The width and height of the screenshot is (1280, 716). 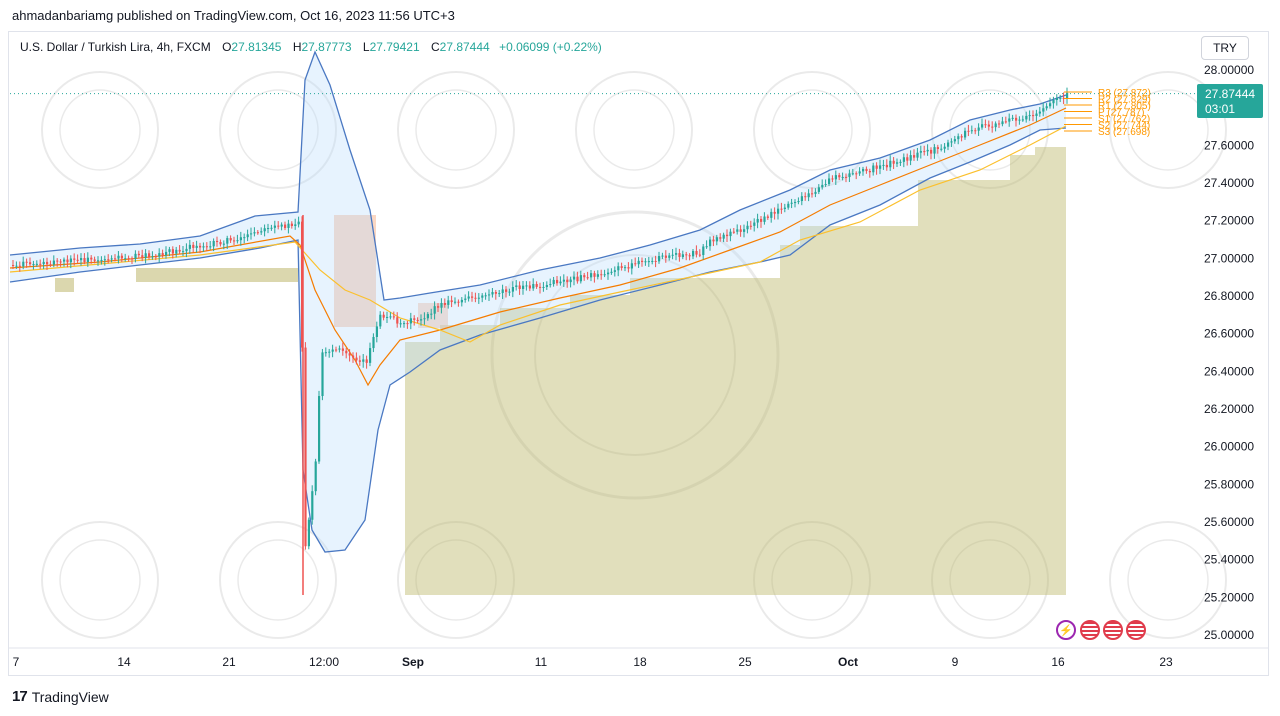 What do you see at coordinates (60, 696) in the screenshot?
I see `footer: 17 TradingView` at bounding box center [60, 696].